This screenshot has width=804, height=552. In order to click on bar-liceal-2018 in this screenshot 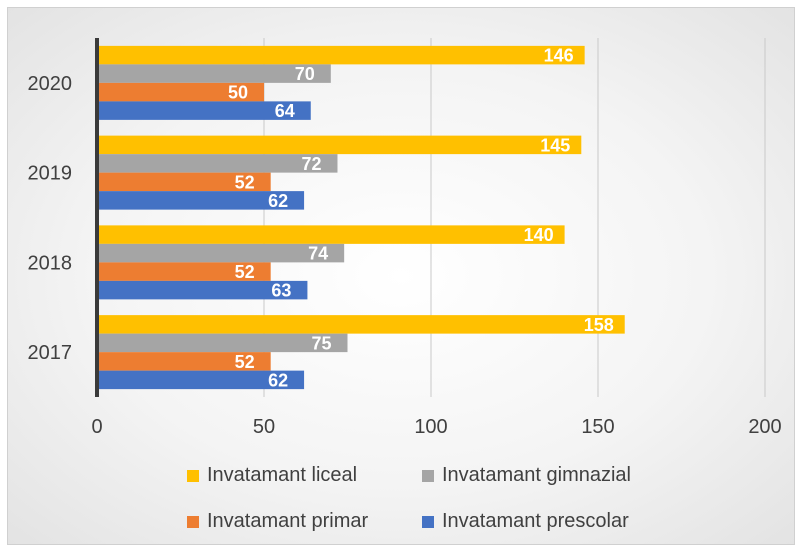, I will do `click(331, 234)`.